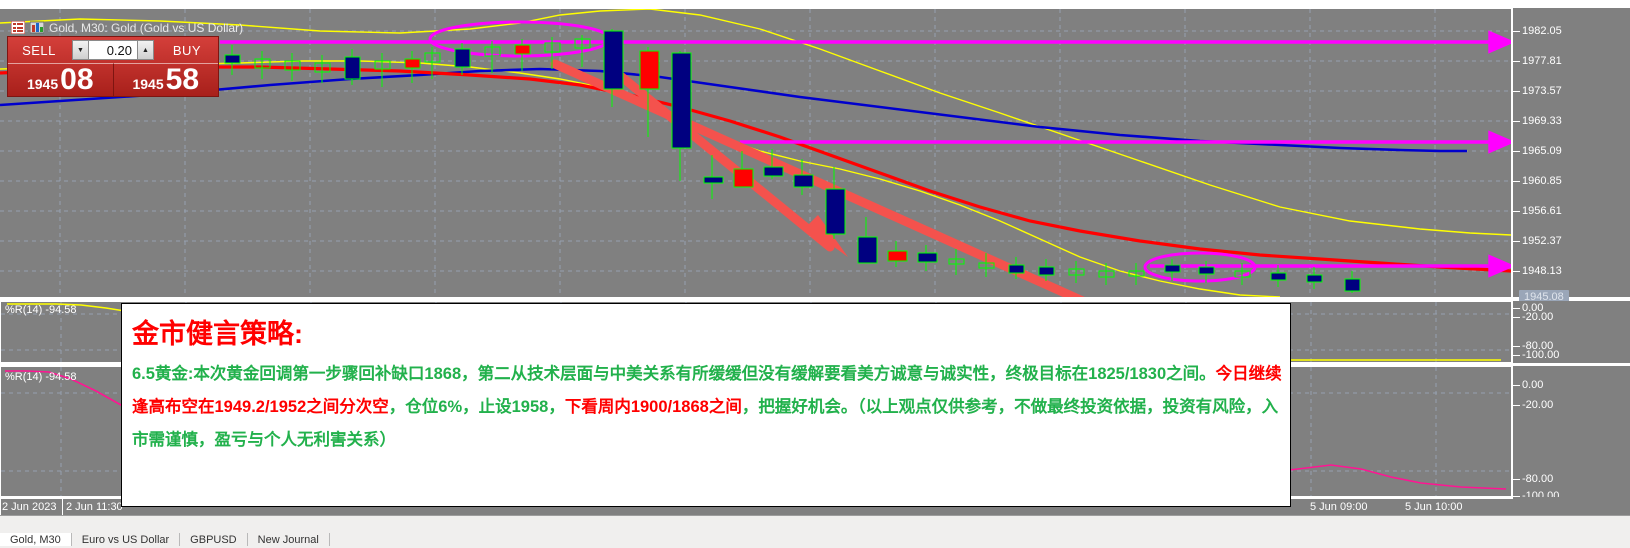 This screenshot has width=1630, height=548. Describe the element at coordinates (1200, 267) in the screenshot. I see `ellipse-bottom` at that location.